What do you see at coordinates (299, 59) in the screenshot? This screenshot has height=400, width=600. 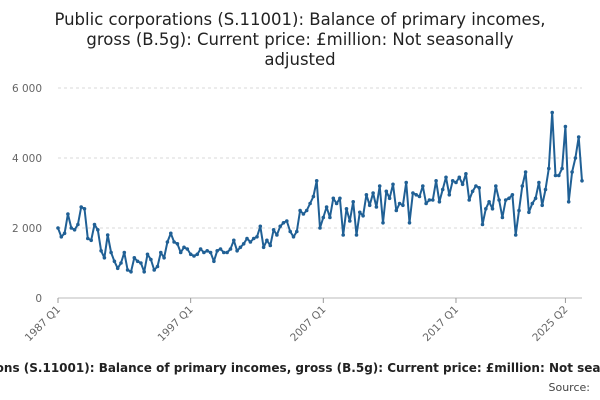 I see `chart-title-line-3: adjusted` at bounding box center [299, 59].